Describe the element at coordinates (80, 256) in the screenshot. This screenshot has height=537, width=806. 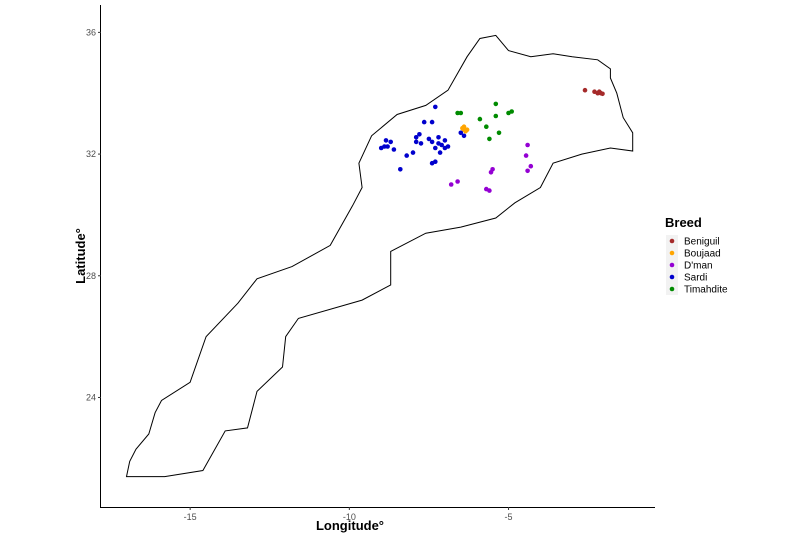
I see `y-axis-title: Latitude°` at that location.